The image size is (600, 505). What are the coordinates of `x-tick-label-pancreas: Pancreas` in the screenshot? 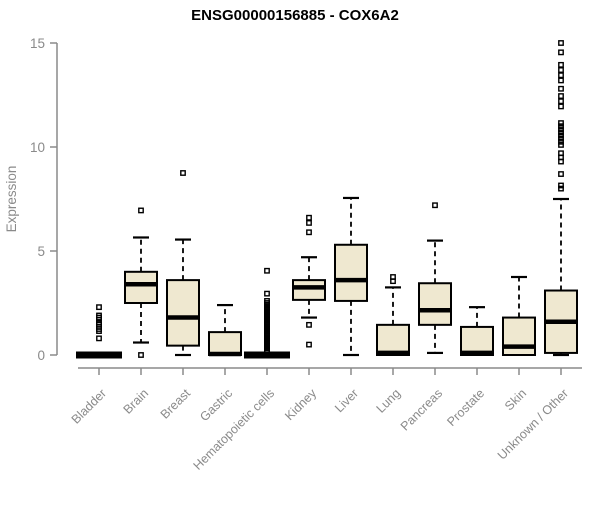 It's located at (421, 409).